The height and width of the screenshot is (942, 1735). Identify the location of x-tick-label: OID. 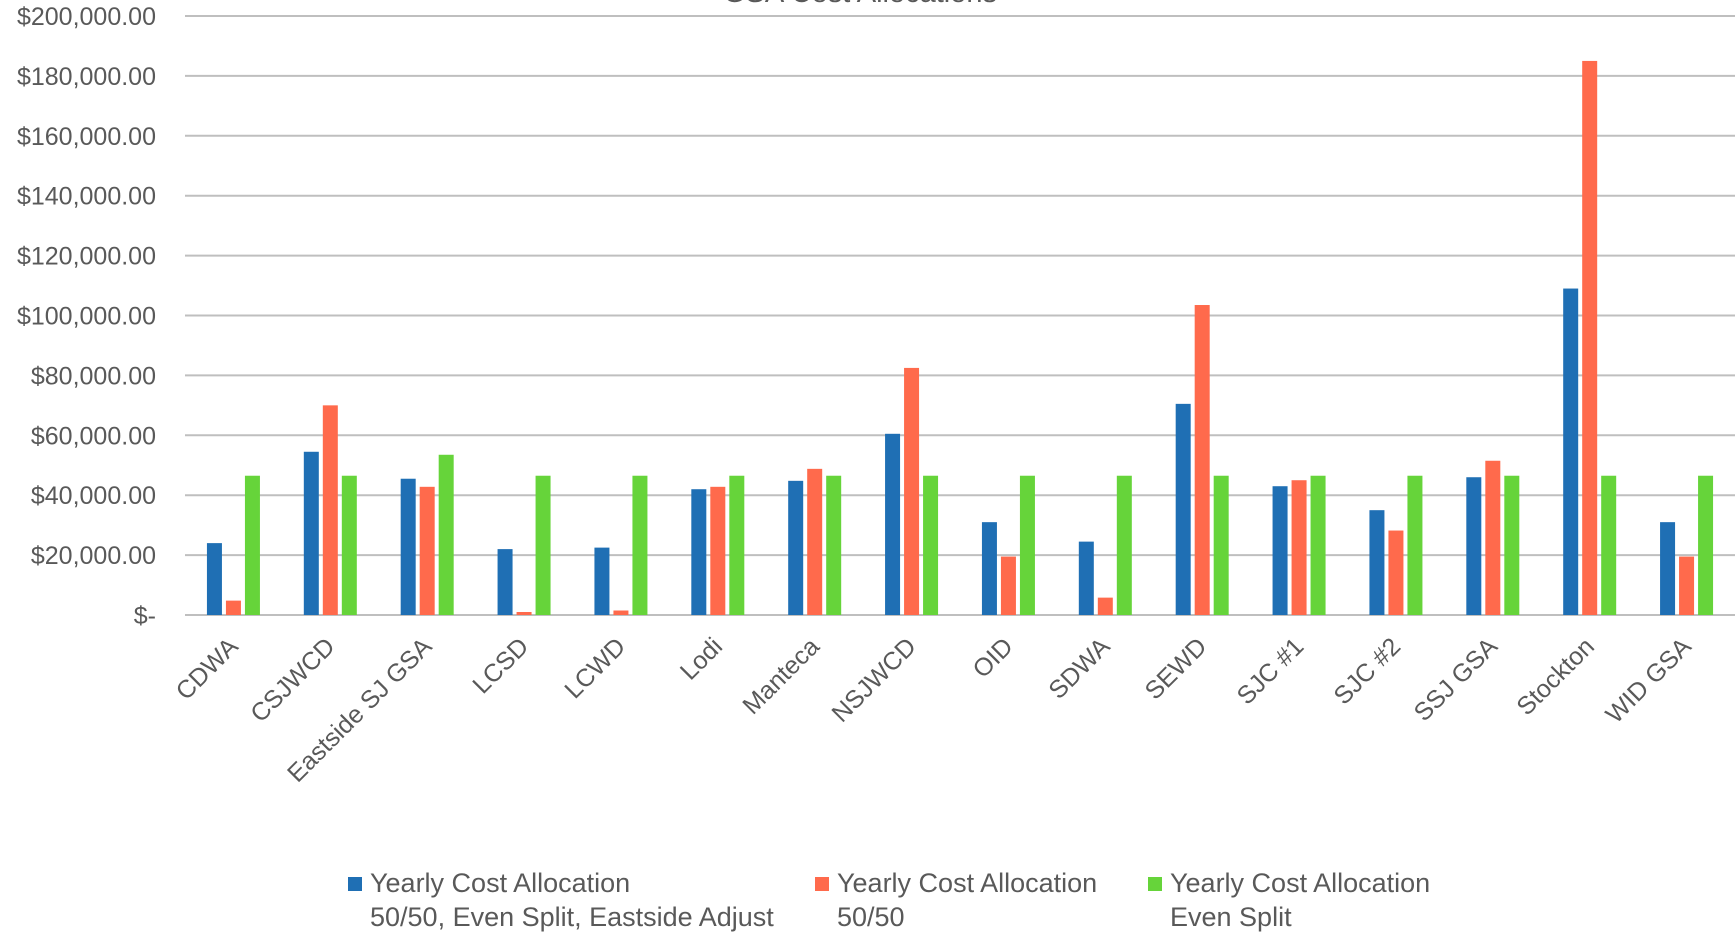
(992, 657).